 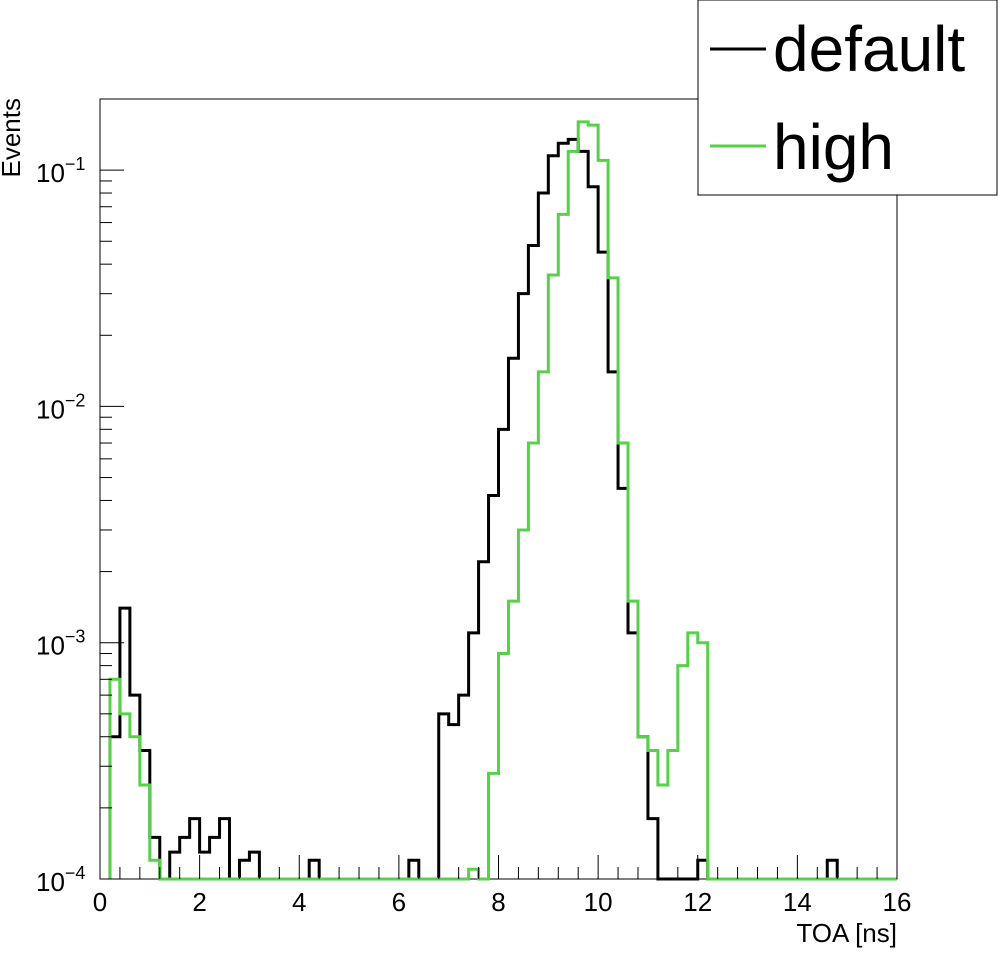 I want to click on y-tick-label: 10⁻², so click(x=60, y=407).